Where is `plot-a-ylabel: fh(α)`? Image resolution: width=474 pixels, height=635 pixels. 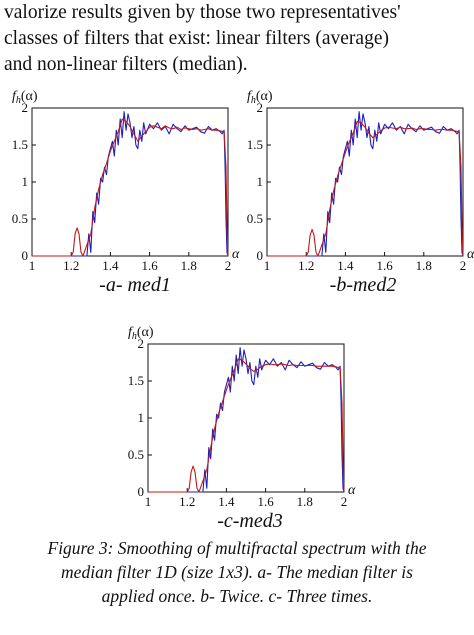 plot-a-ylabel: fh(α) is located at coordinates (25, 97).